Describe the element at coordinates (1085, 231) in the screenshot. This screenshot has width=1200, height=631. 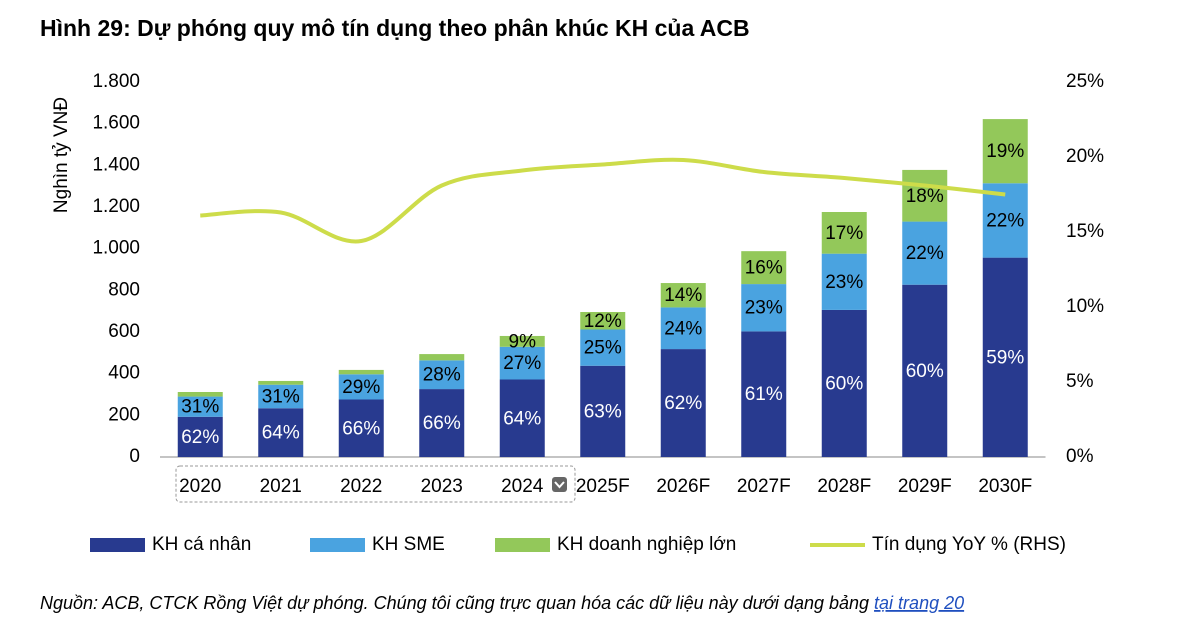
I see `y2-tick-label: 15%` at that location.